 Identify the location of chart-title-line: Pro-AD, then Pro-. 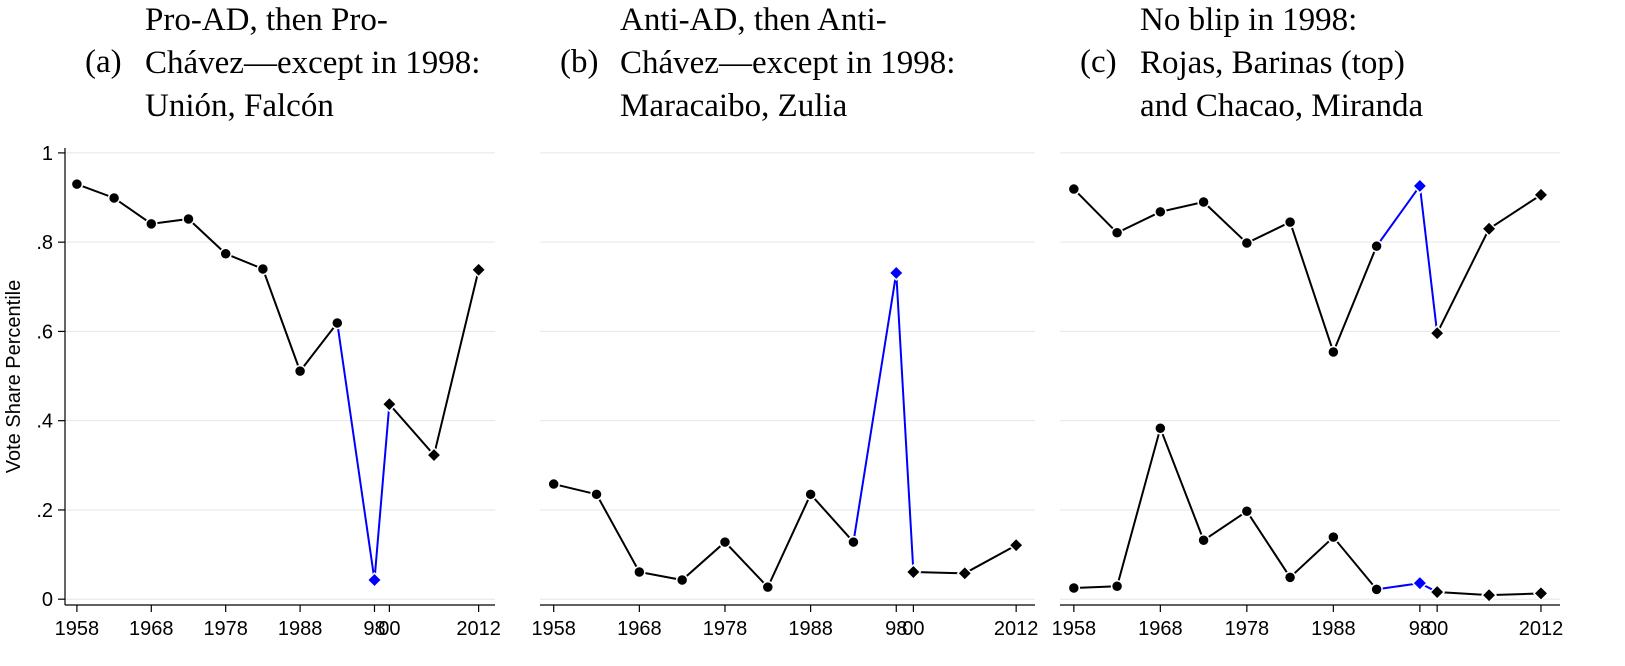
(266, 20).